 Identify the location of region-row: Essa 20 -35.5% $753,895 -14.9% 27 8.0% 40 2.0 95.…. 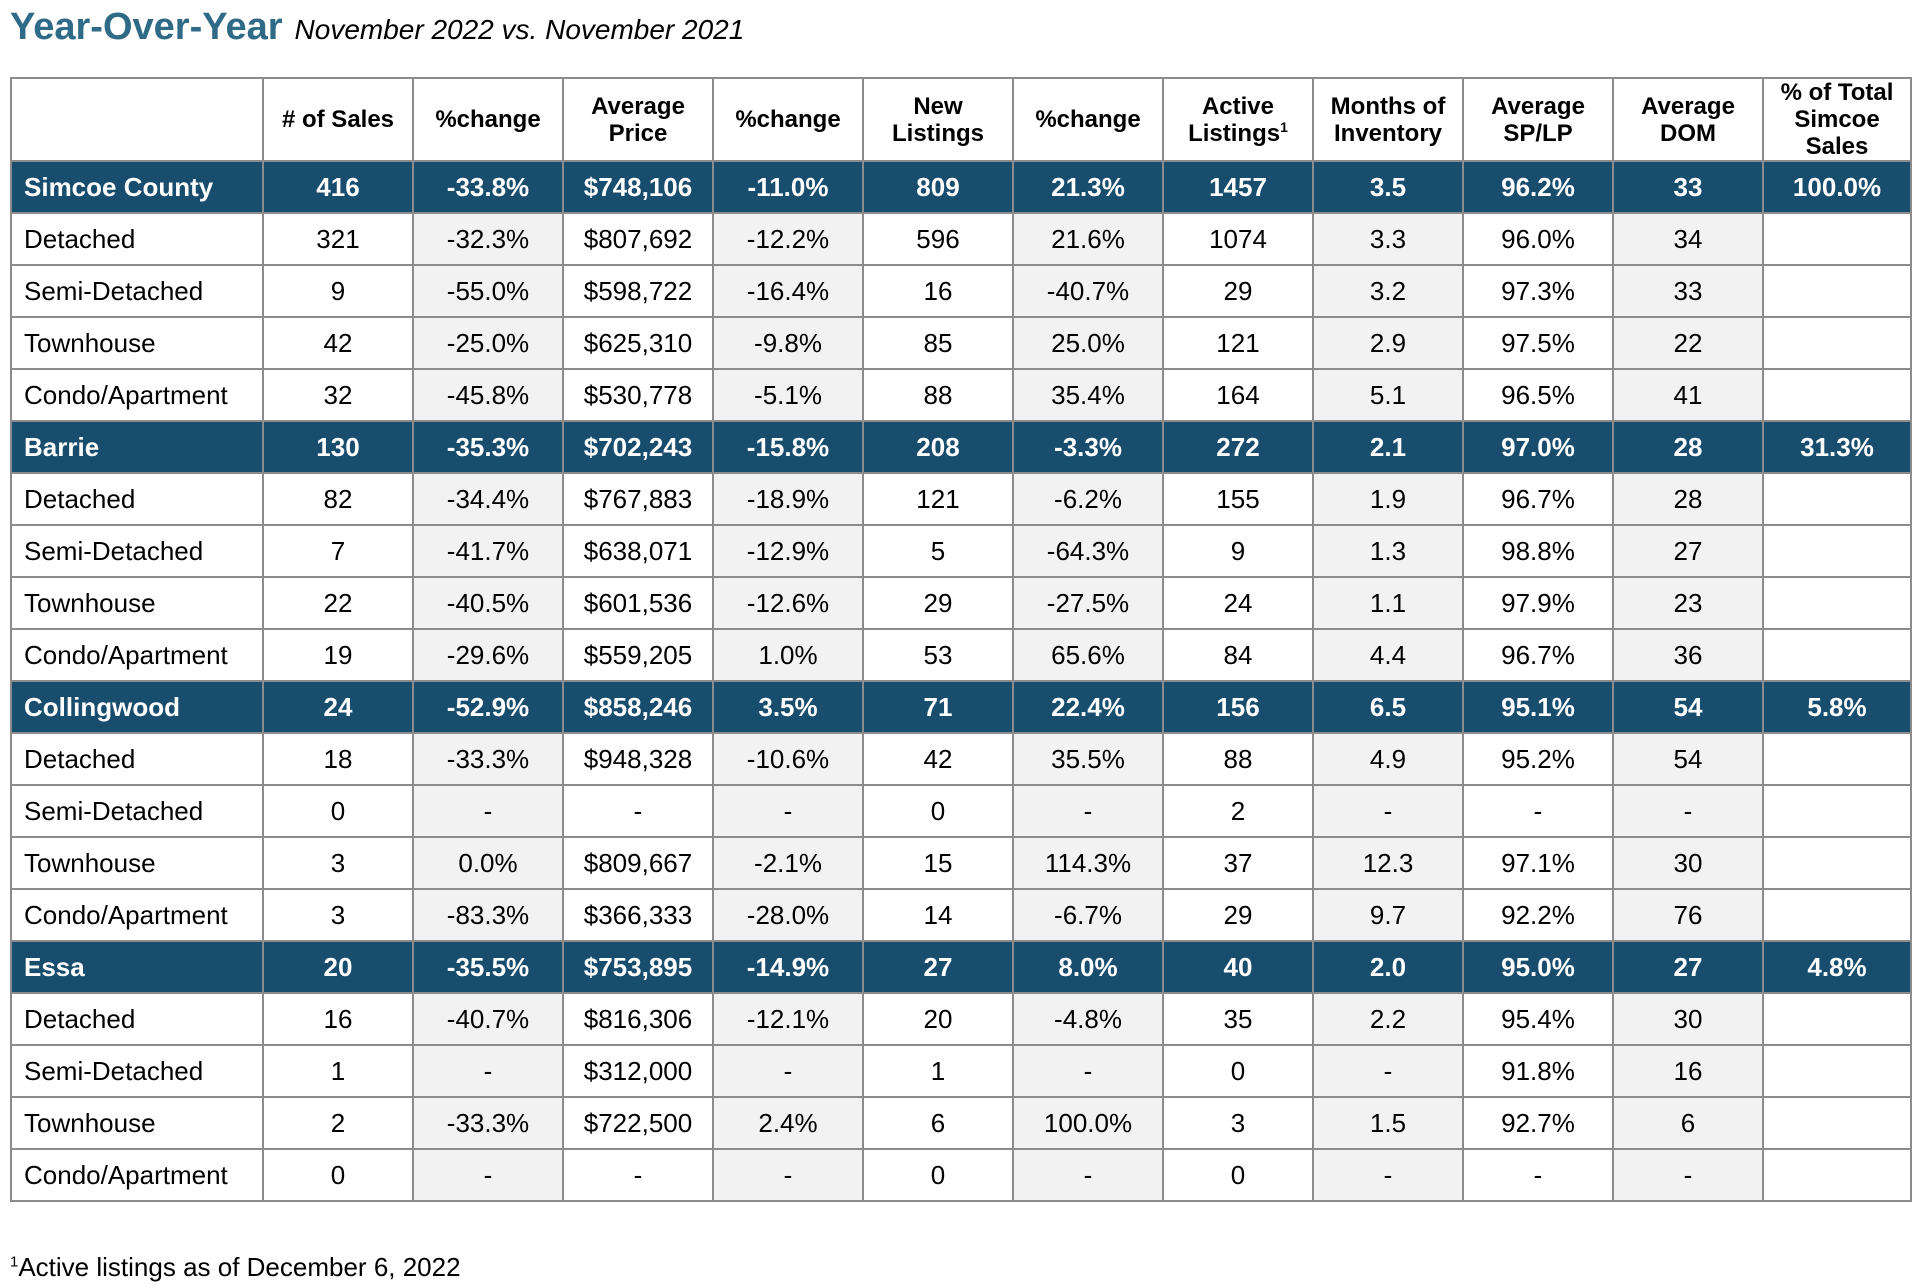
(961, 967).